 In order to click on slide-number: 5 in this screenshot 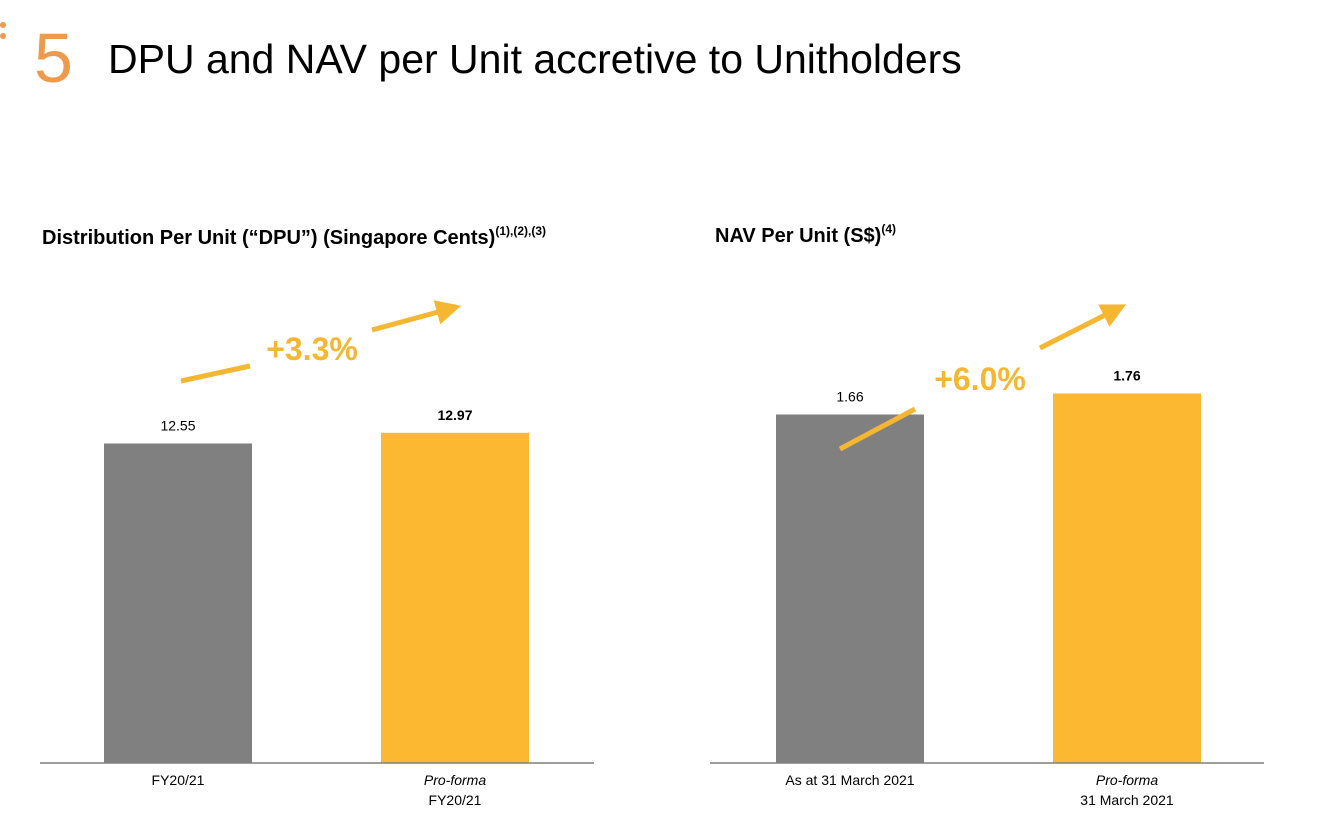, I will do `click(53, 58)`.